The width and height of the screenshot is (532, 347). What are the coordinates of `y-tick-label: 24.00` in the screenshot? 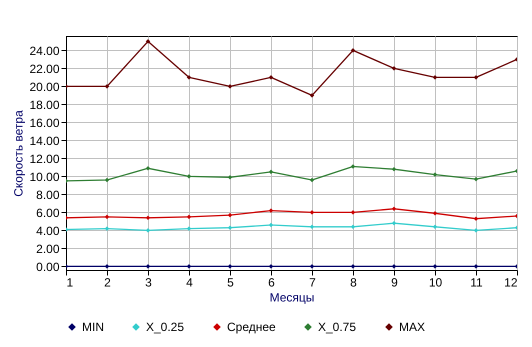 It's located at (44, 51).